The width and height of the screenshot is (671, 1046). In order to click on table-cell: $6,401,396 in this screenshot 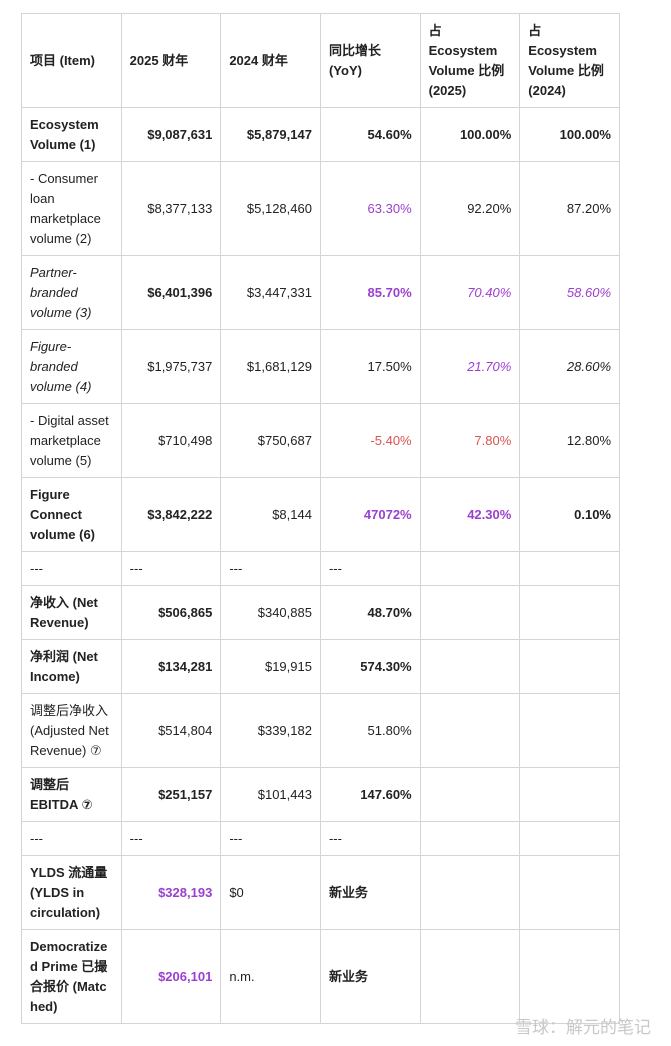, I will do `click(171, 292)`.